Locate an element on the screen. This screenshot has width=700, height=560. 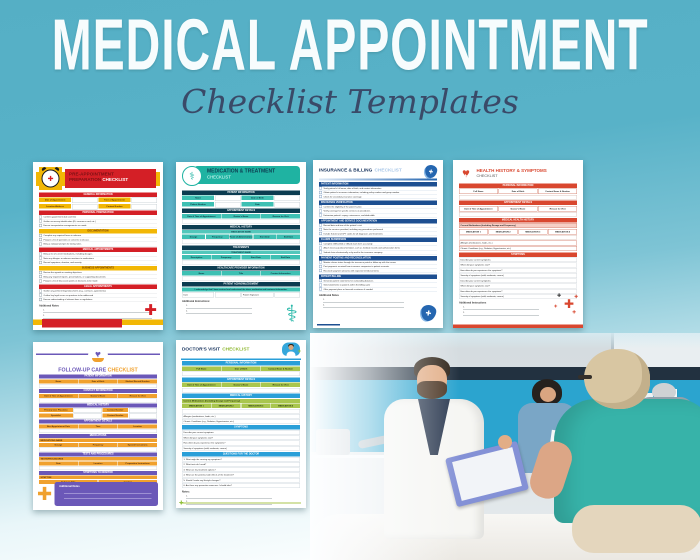
checklist-item-label: Bring a notepad and pen for taking notes is located at coordinates (62, 244).